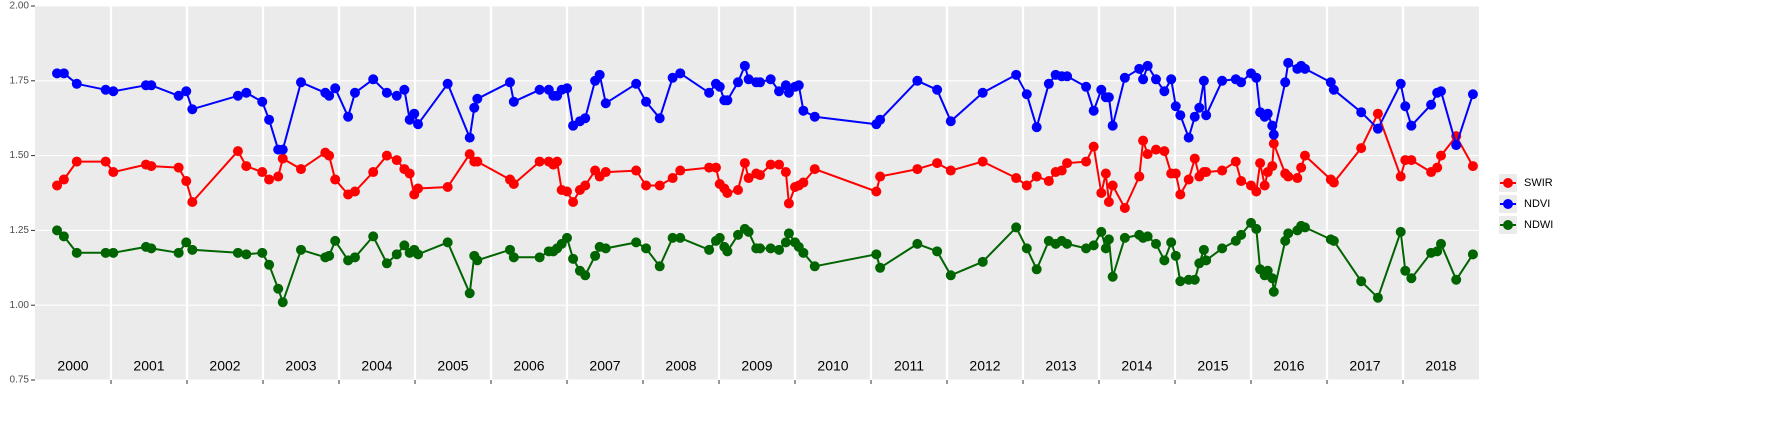  I want to click on year-label: 2010, so click(832, 366).